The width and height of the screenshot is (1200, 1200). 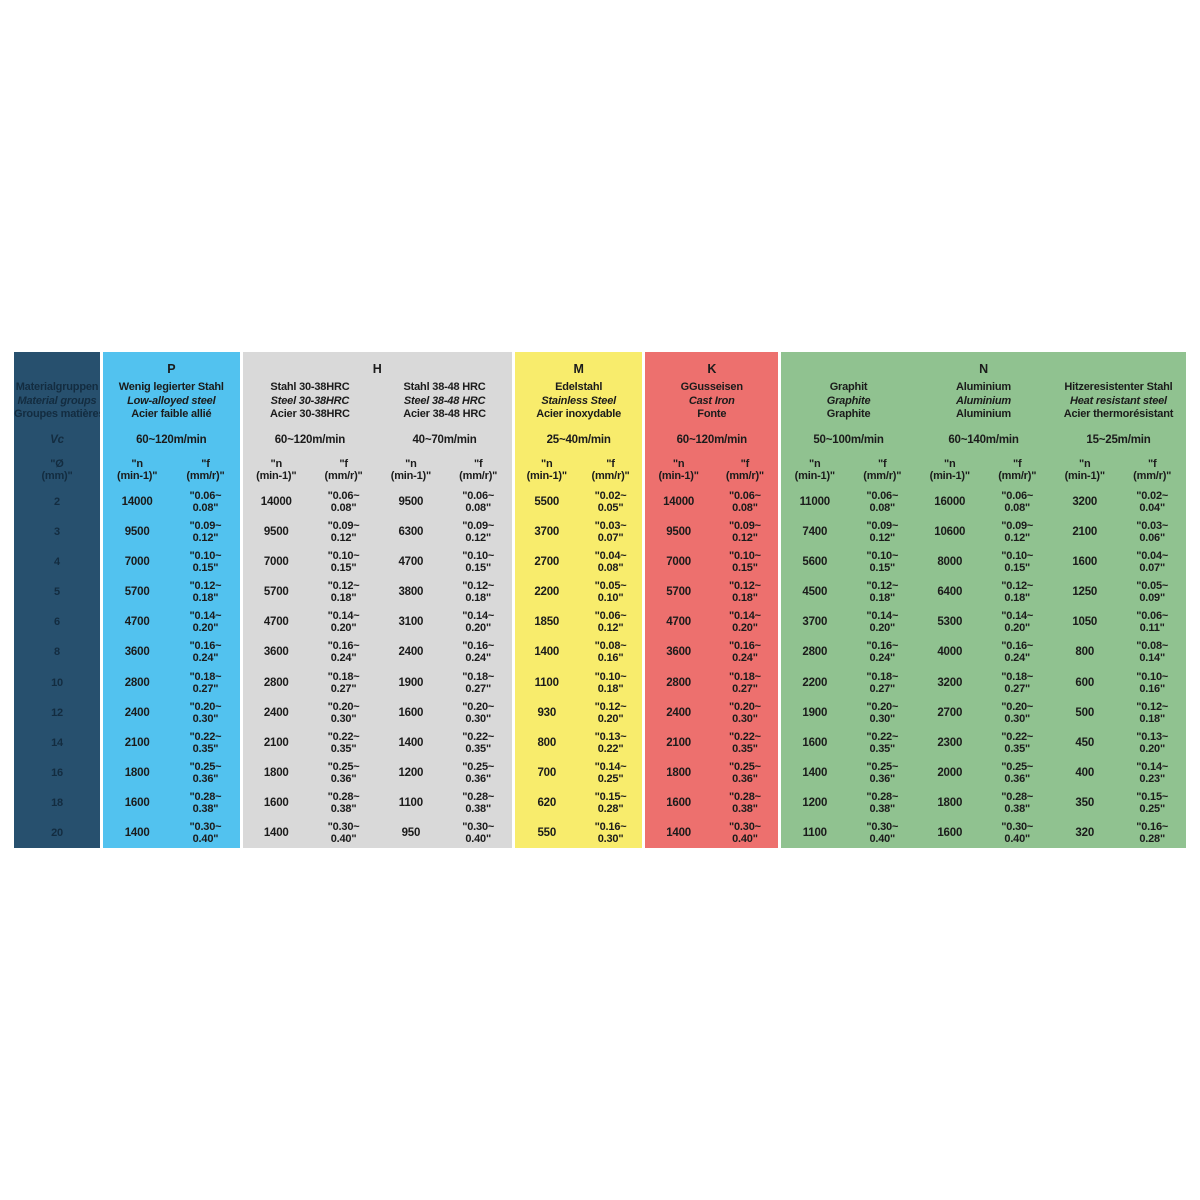 I want to click on n-value: 550, so click(x=547, y=832).